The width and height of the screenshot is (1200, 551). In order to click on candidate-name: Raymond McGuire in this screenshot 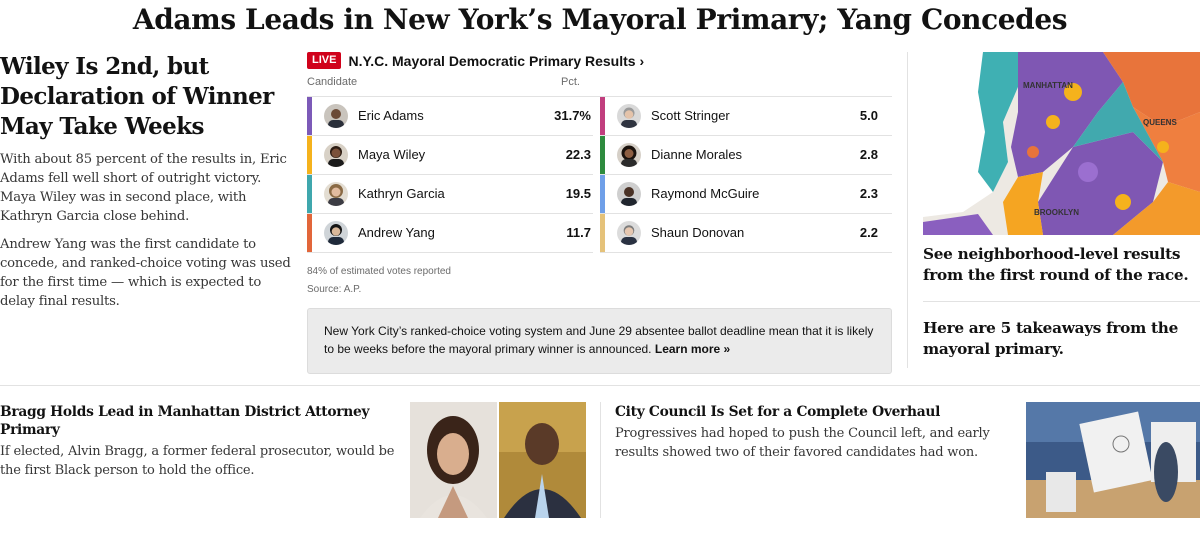, I will do `click(705, 193)`.